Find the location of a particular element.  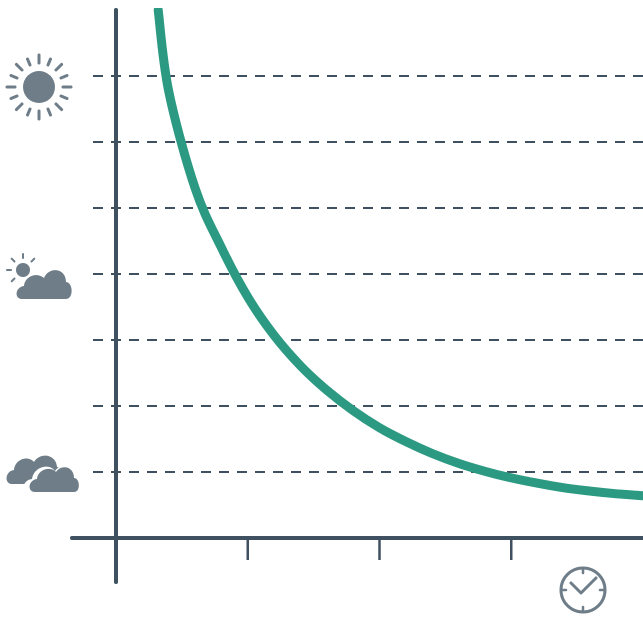

partly-cloudy-icon is located at coordinates (39, 276).